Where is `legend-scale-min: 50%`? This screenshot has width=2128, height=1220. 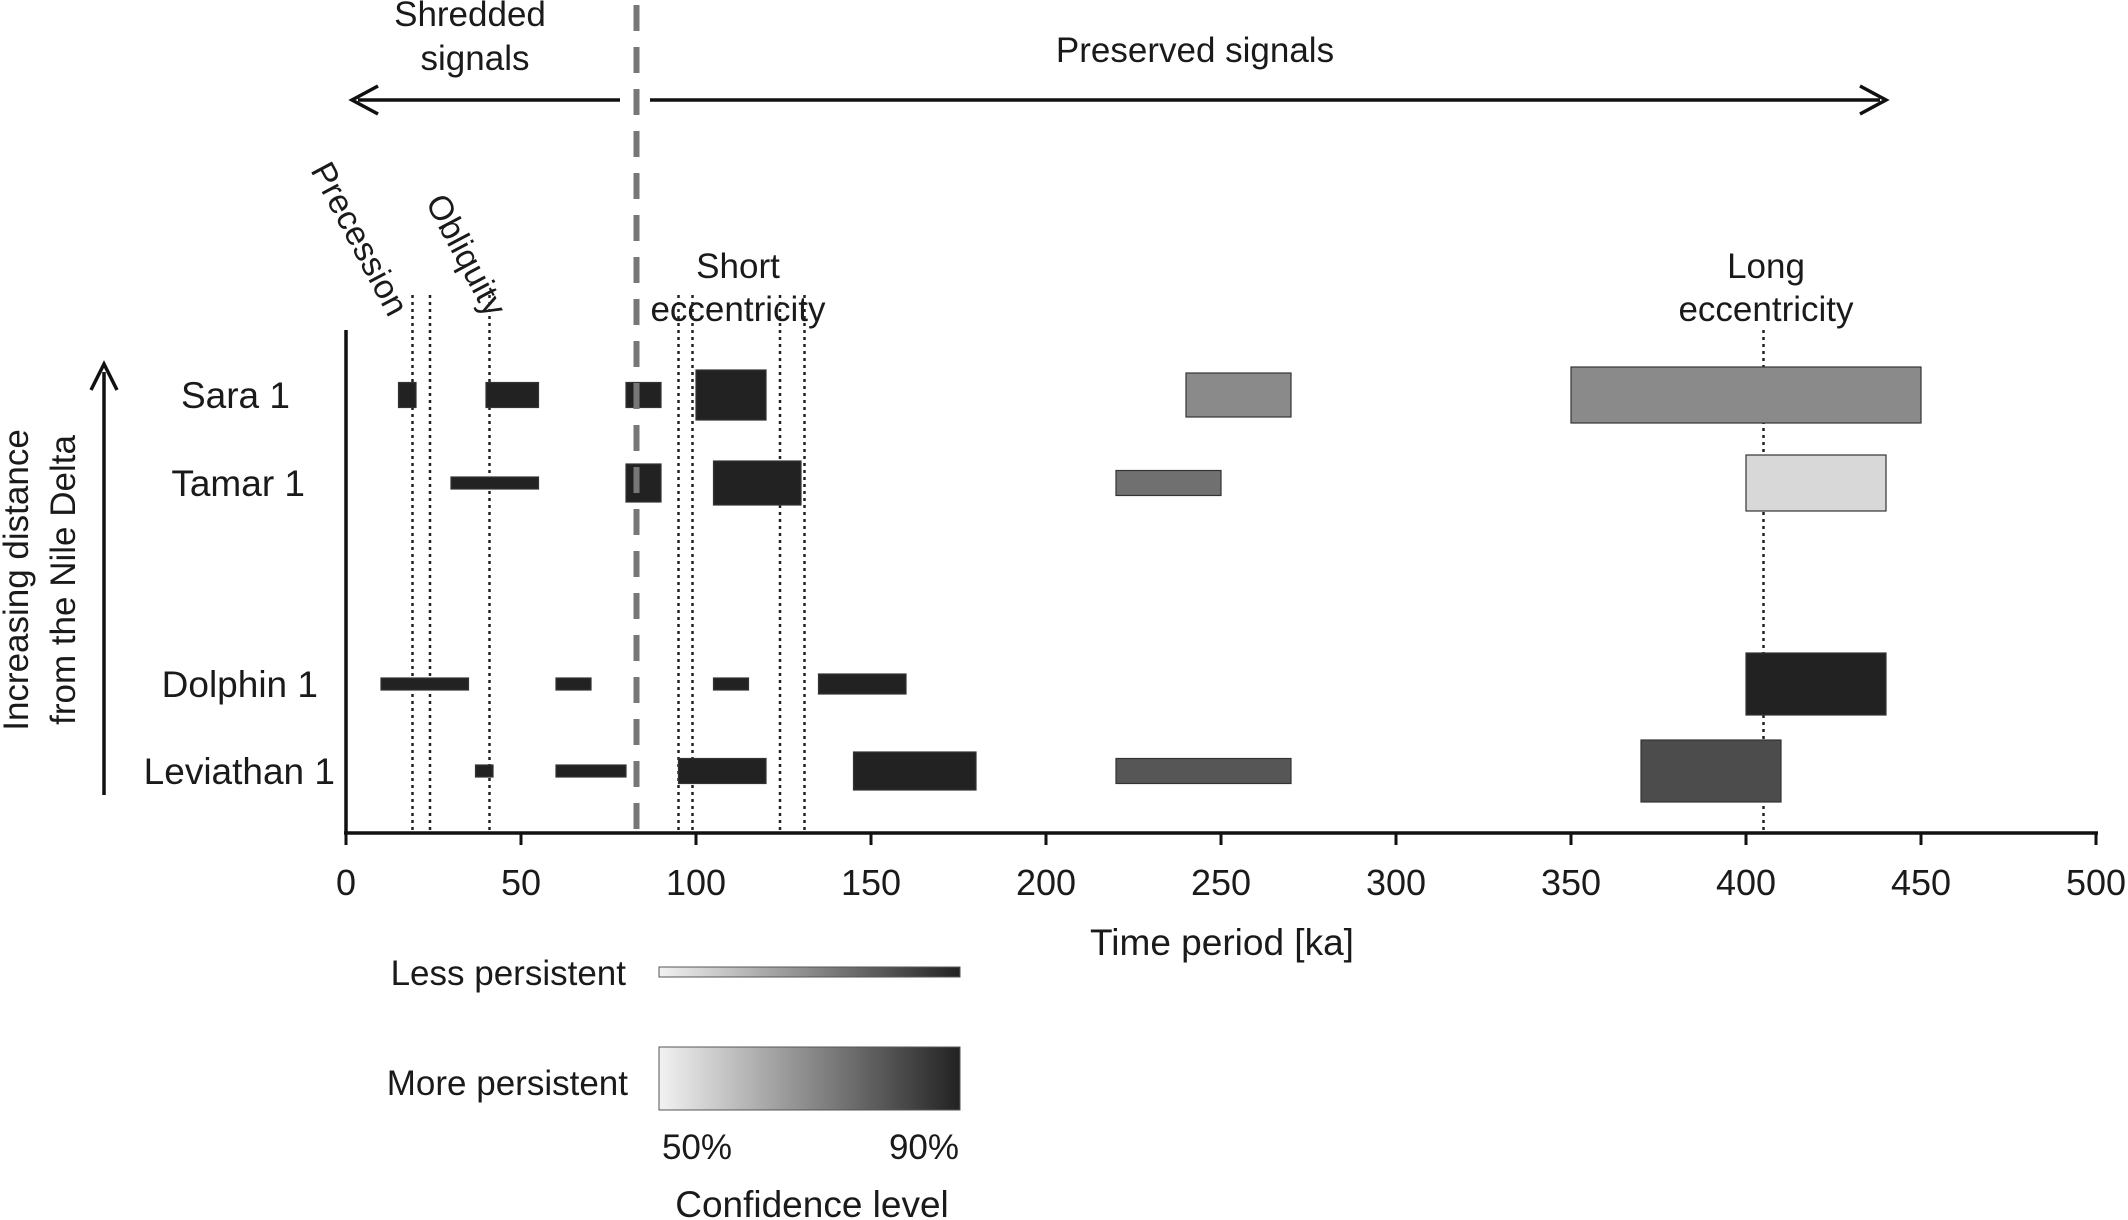 legend-scale-min: 50% is located at coordinates (697, 1147).